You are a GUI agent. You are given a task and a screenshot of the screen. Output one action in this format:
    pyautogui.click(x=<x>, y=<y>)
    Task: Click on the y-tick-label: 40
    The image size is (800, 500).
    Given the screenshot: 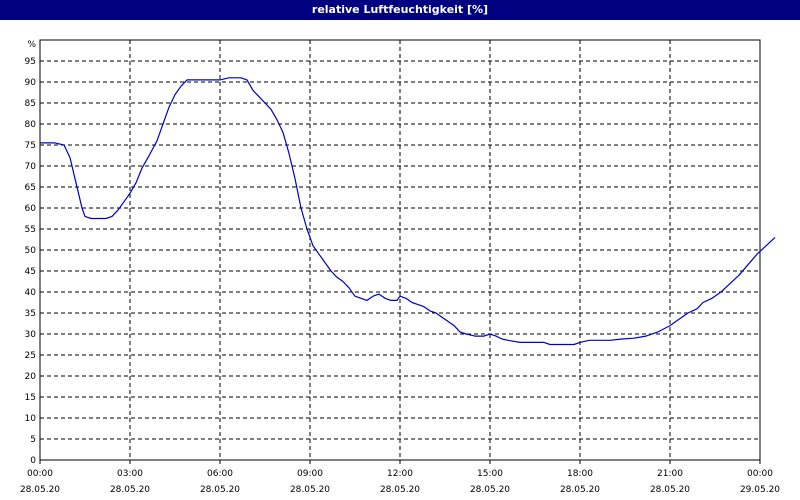 What is the action you would take?
    pyautogui.click(x=31, y=293)
    